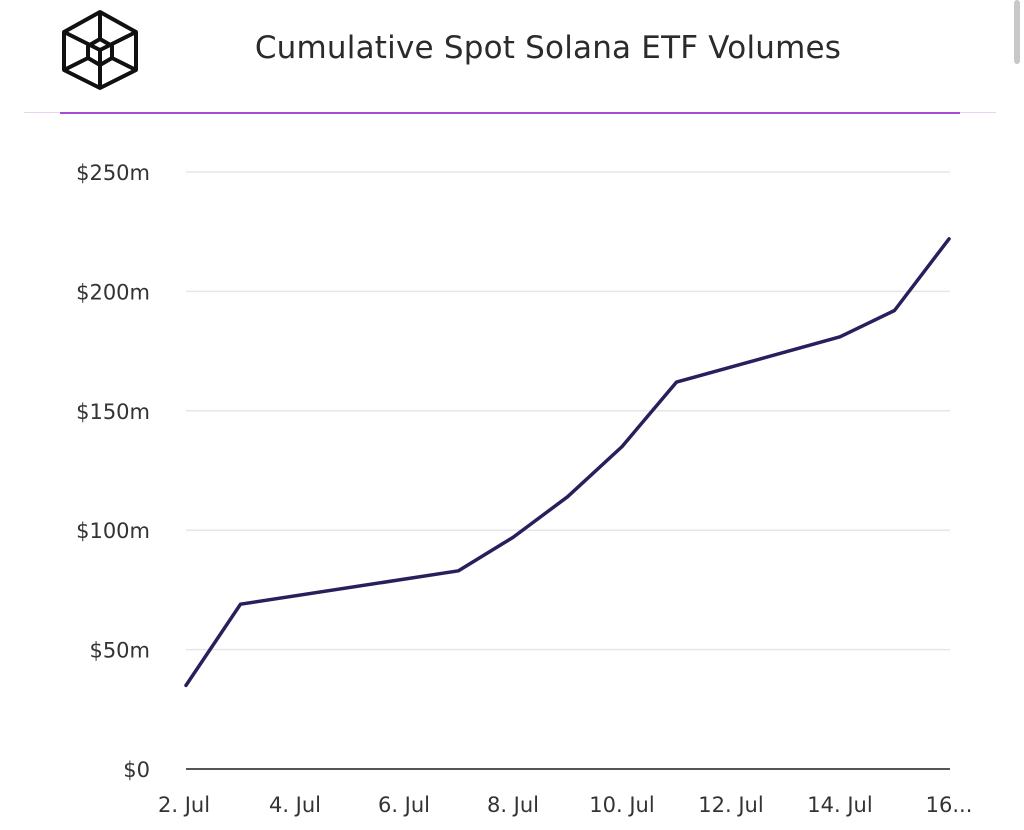 This screenshot has width=1024, height=830. Describe the element at coordinates (510, 113) in the screenshot. I see `header-accent-divider` at that location.